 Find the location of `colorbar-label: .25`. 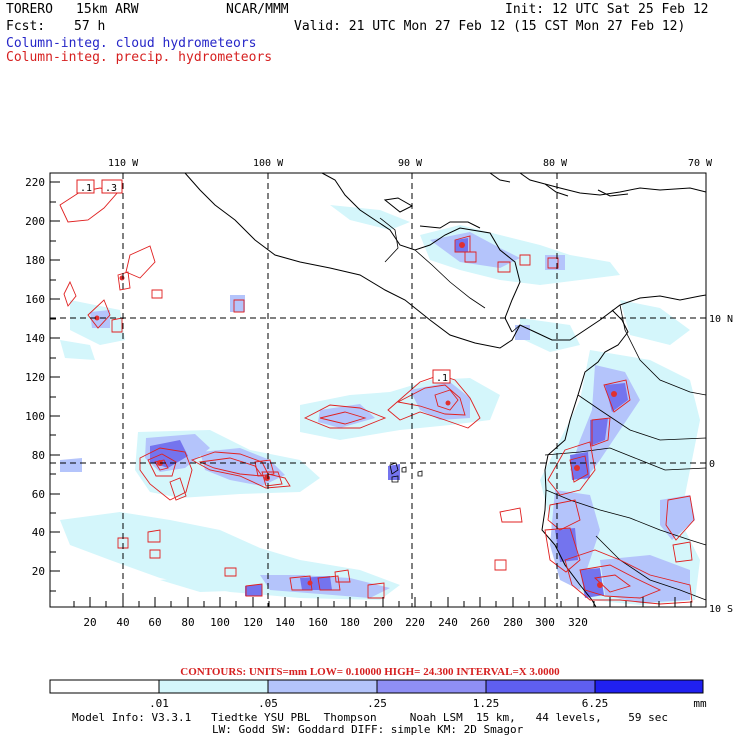

colorbar-label: .25 is located at coordinates (377, 703).